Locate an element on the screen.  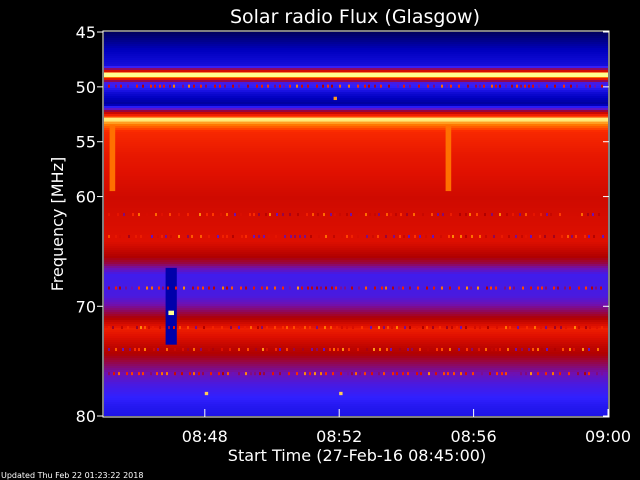
emission-feature is located at coordinates (356, 119).